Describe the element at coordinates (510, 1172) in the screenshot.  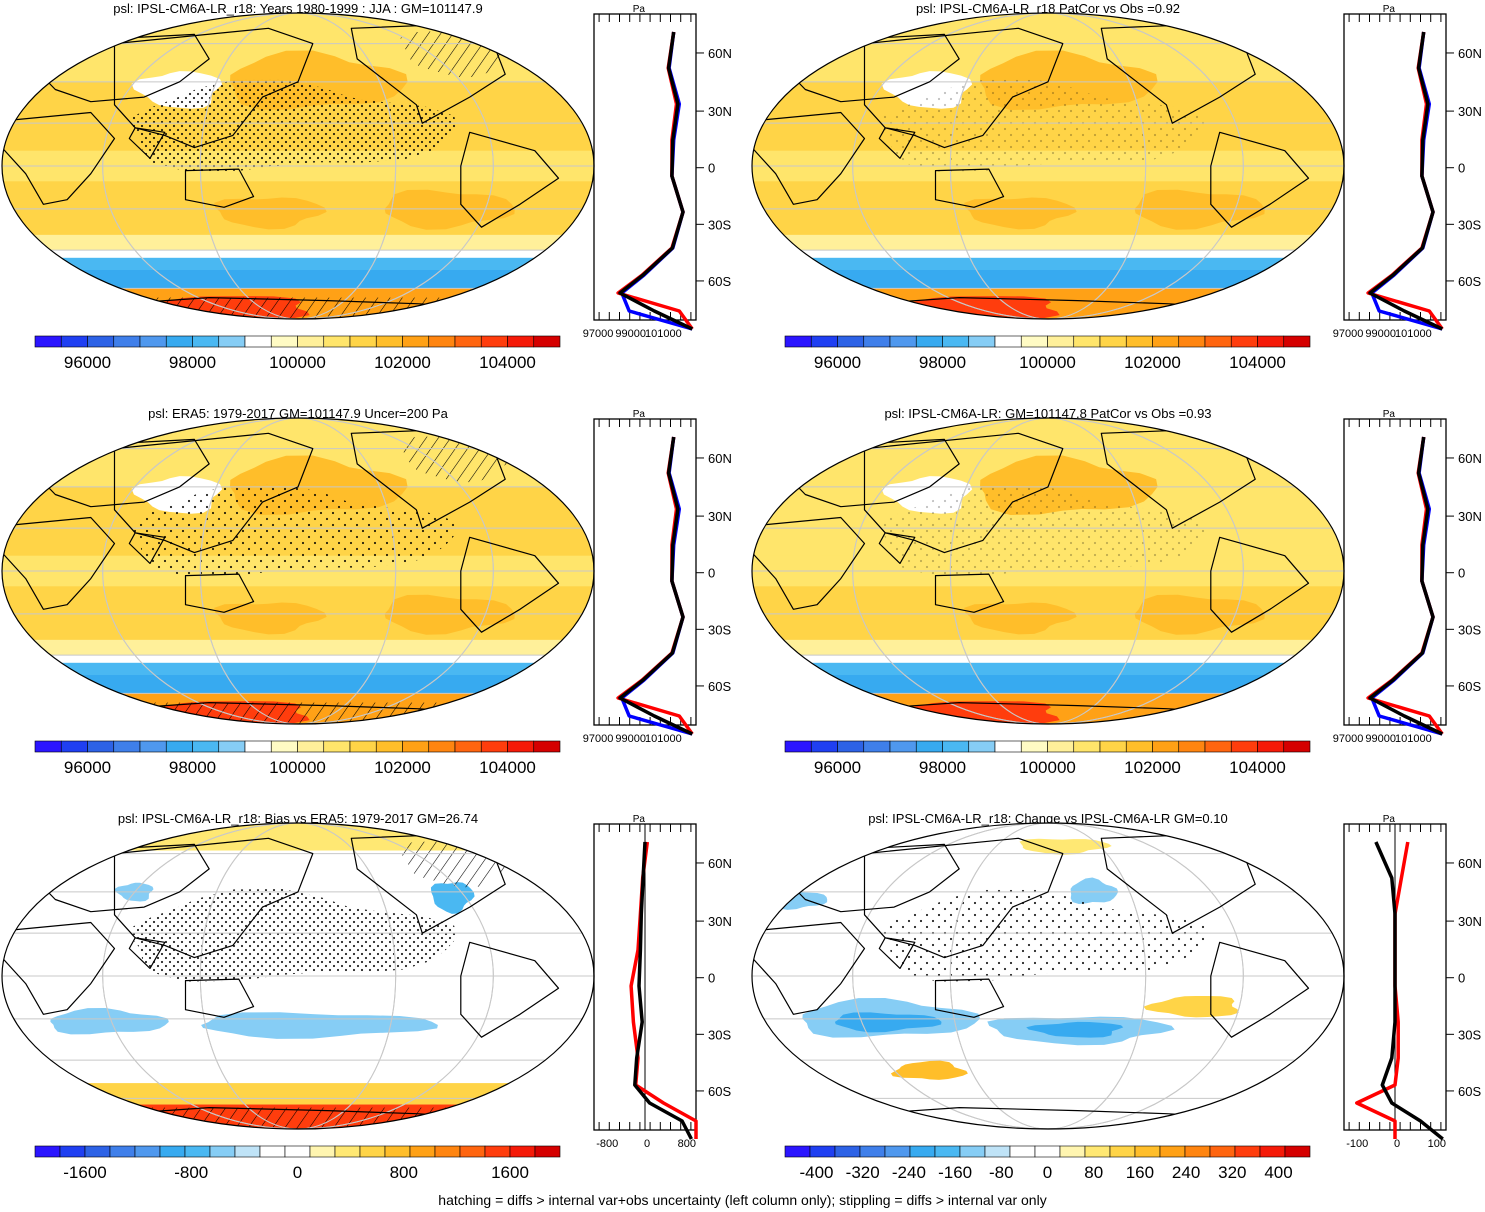
I see `colorbar-label: 1600` at that location.